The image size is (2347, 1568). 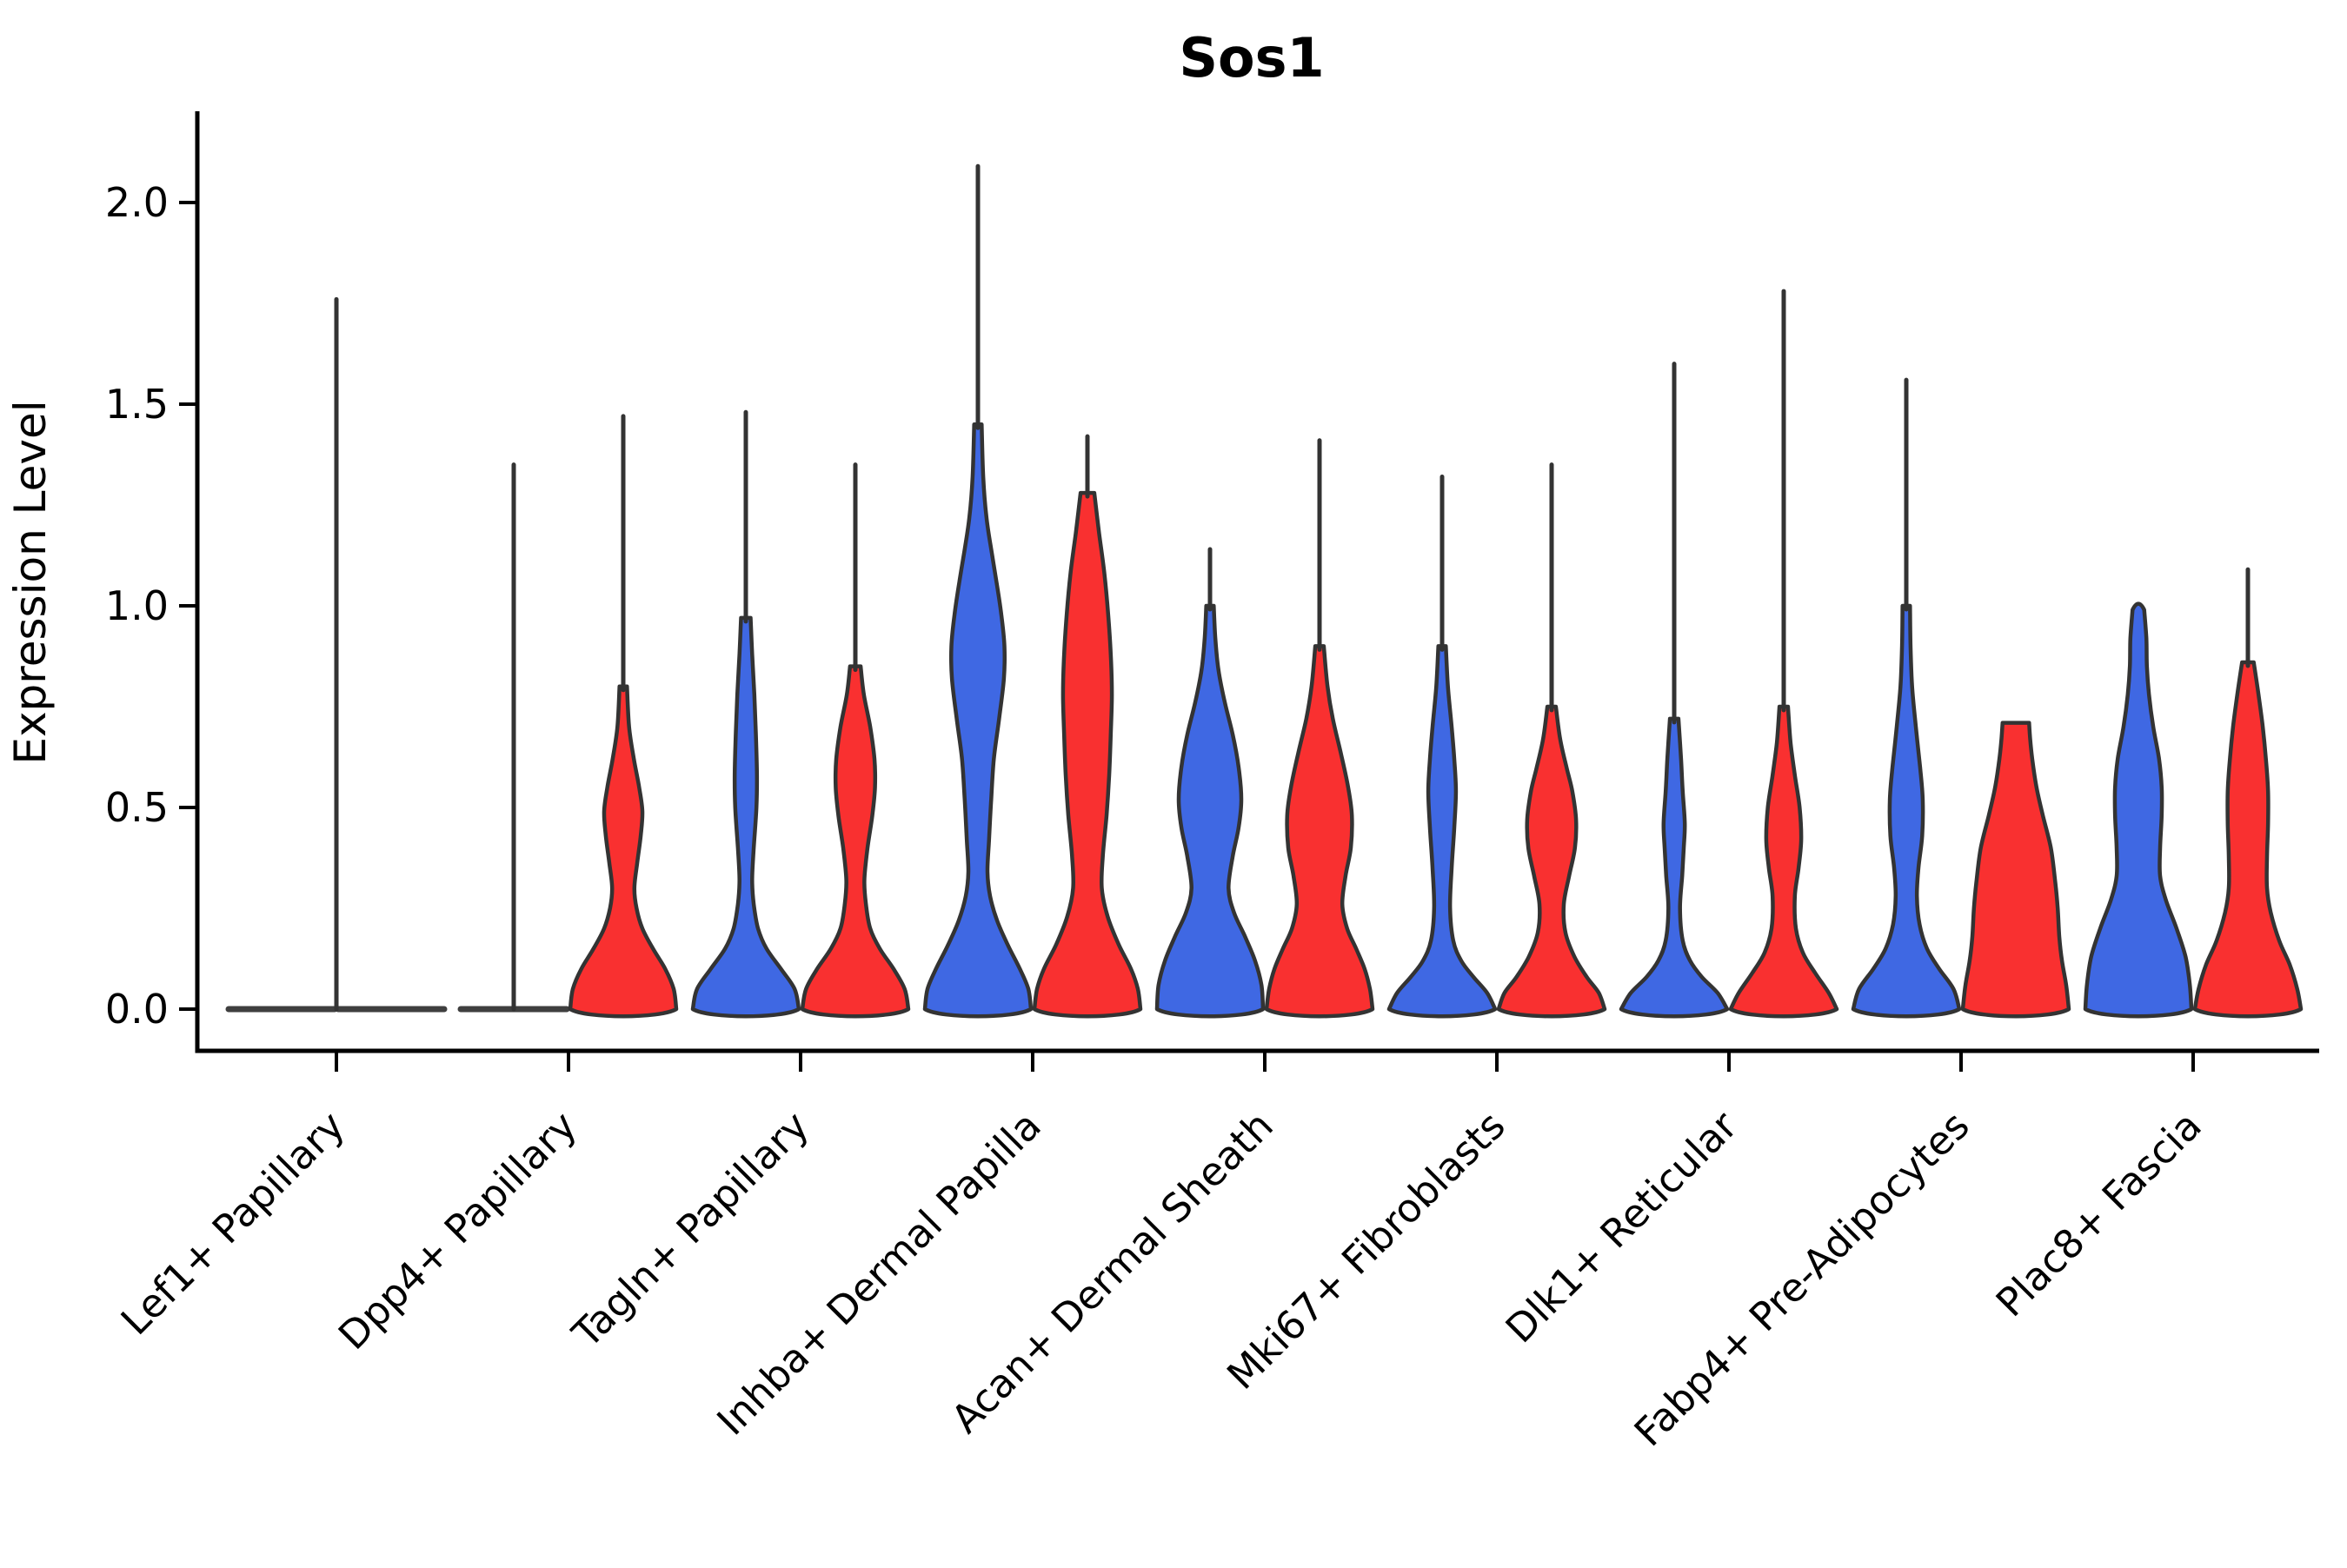 I want to click on y-tick-label: 1.0, so click(x=137, y=605).